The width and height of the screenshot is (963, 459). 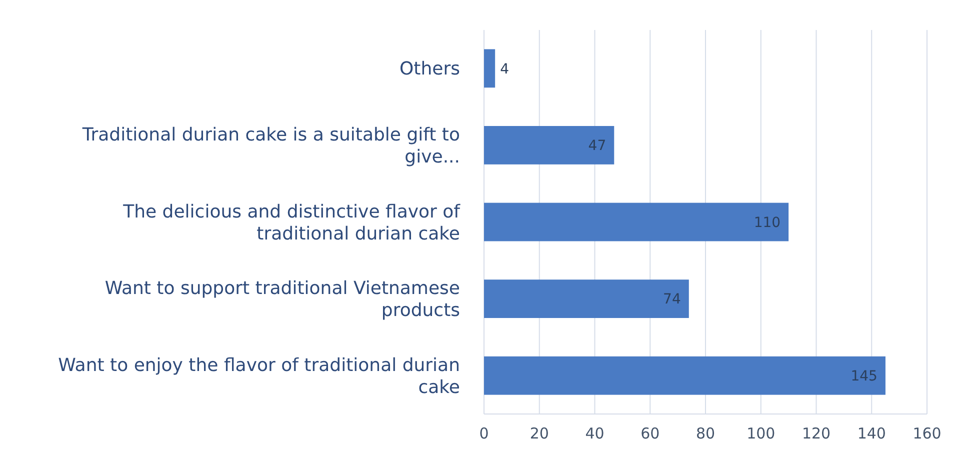 I want to click on y-tick-label: The delicious and distinctive flavor of traditional durian cake, so click(x=291, y=222).